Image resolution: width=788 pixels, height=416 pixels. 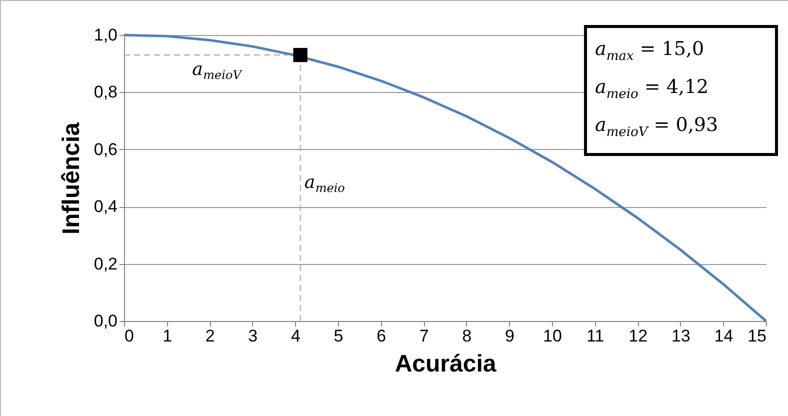 I want to click on x-tick-label: 8, so click(x=467, y=336).